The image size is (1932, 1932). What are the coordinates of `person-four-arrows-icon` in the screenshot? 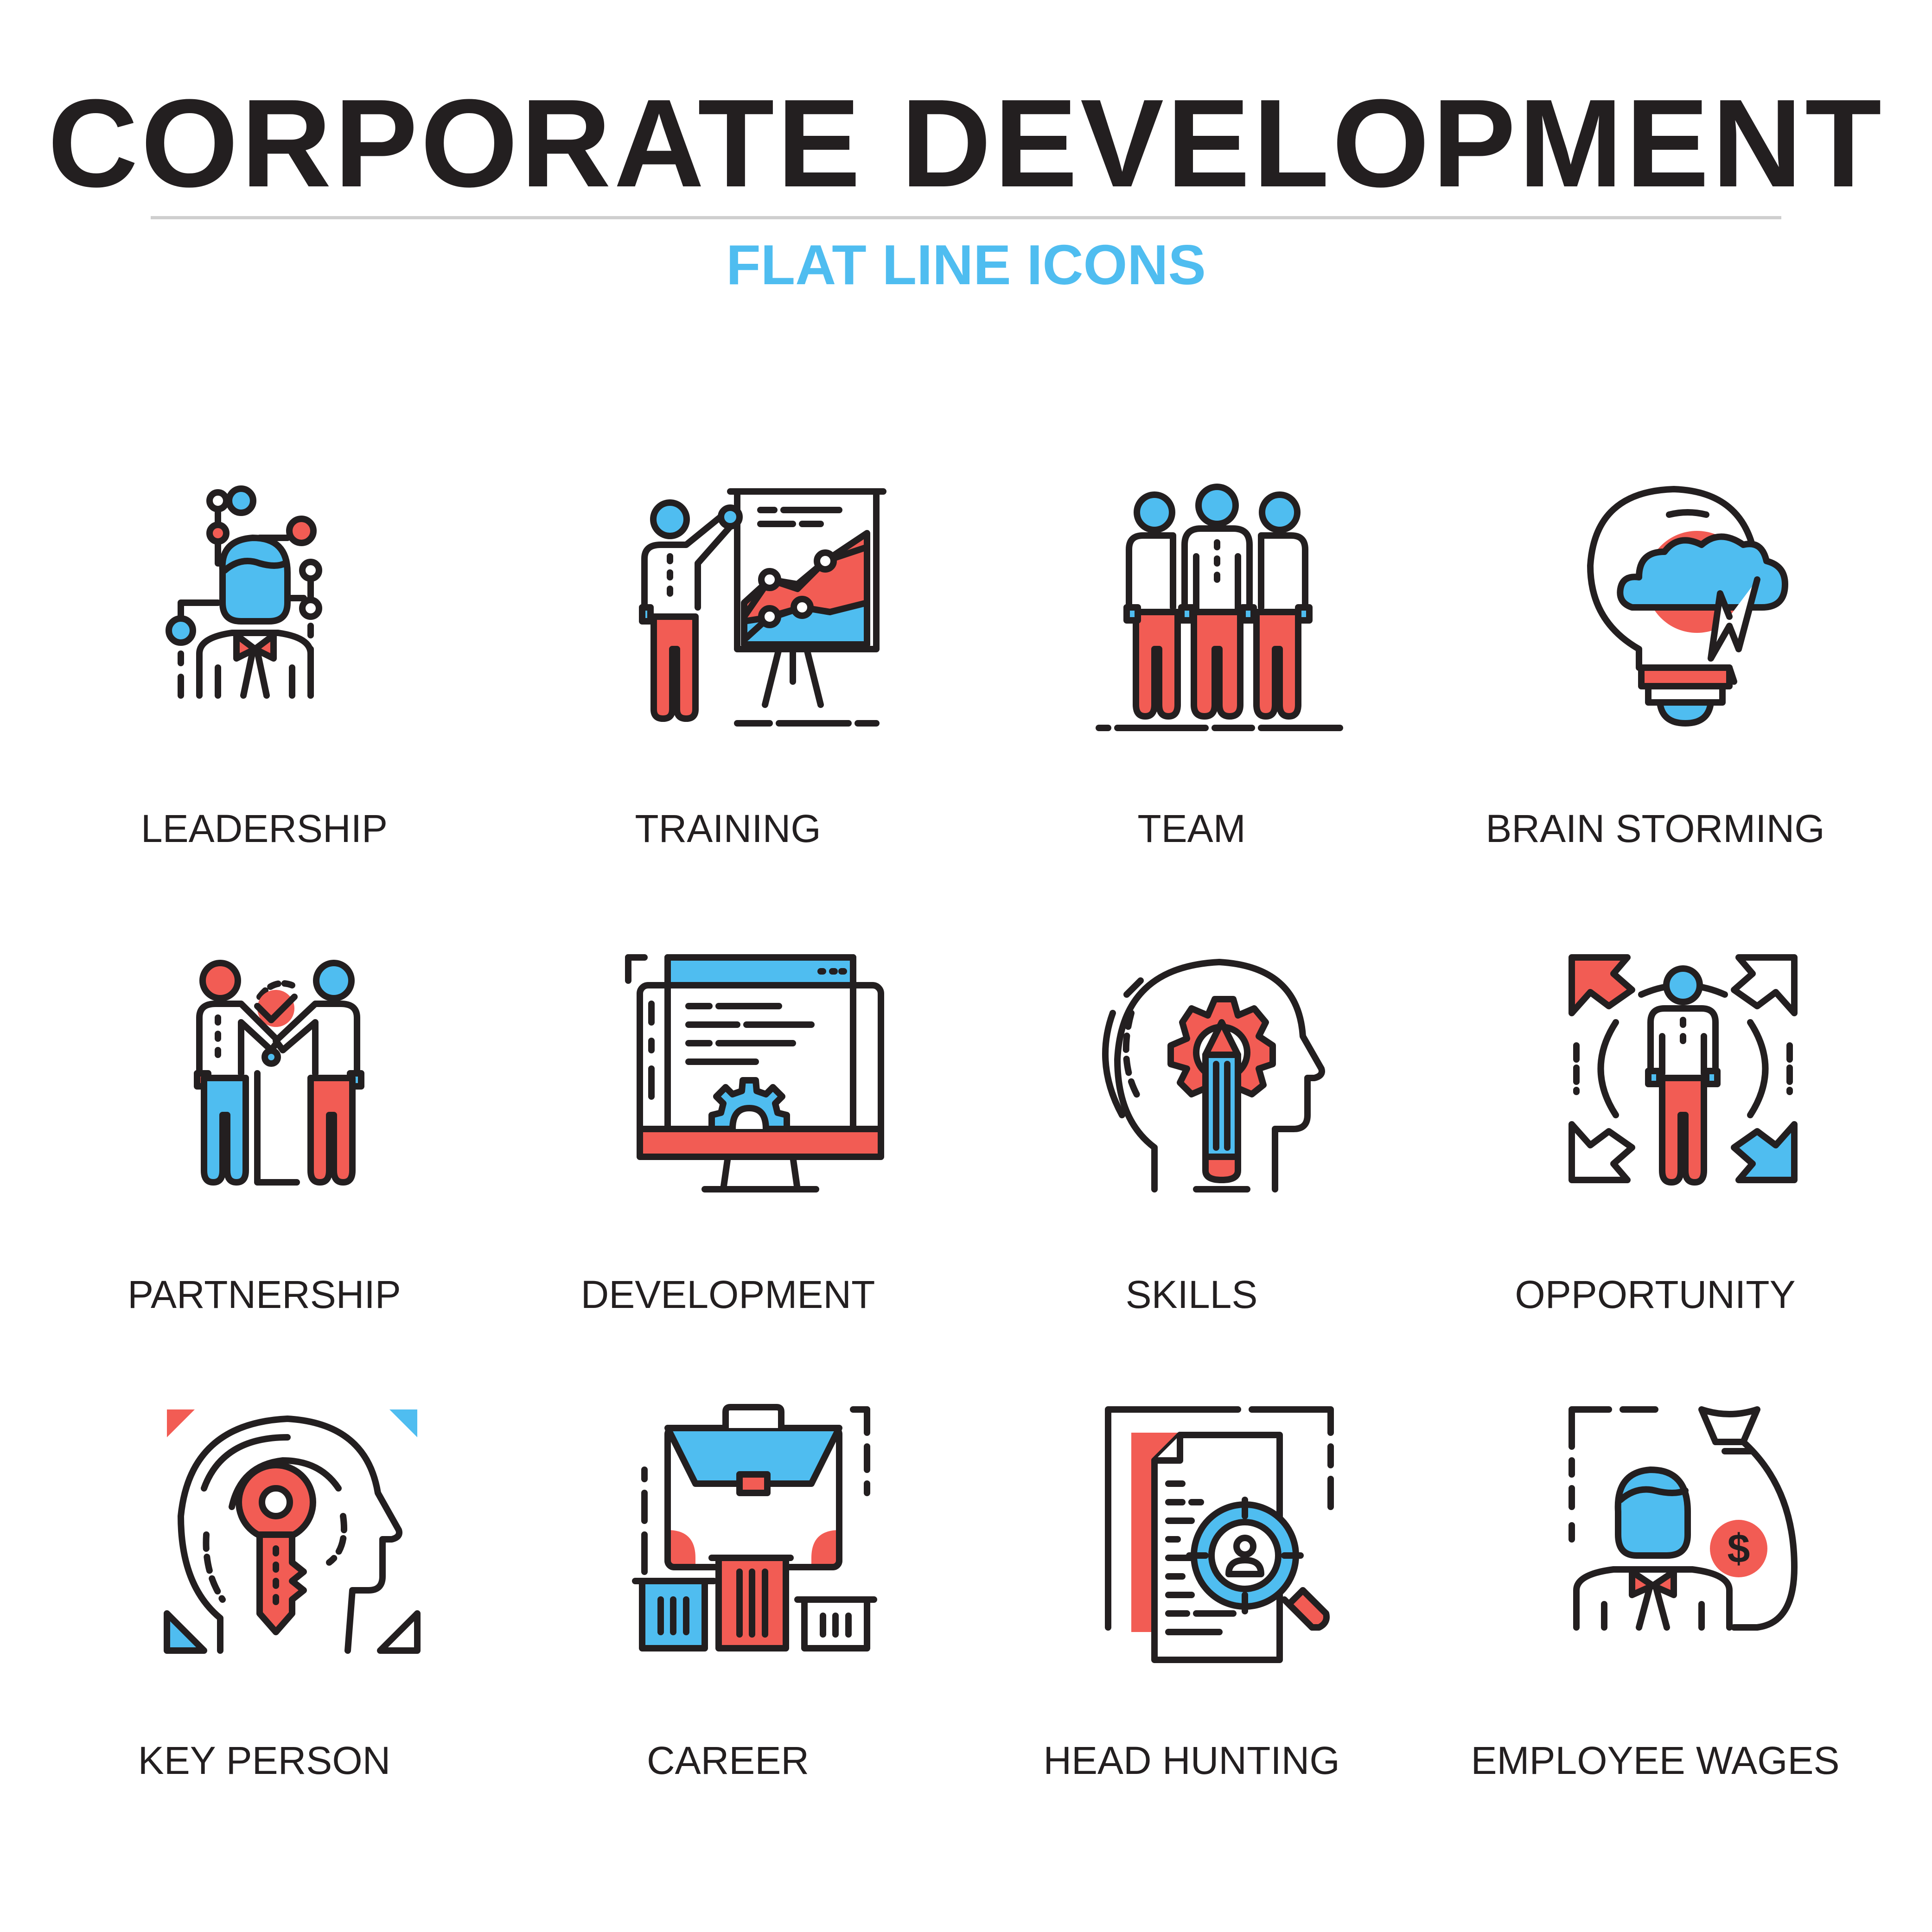 It's located at (1683, 1069).